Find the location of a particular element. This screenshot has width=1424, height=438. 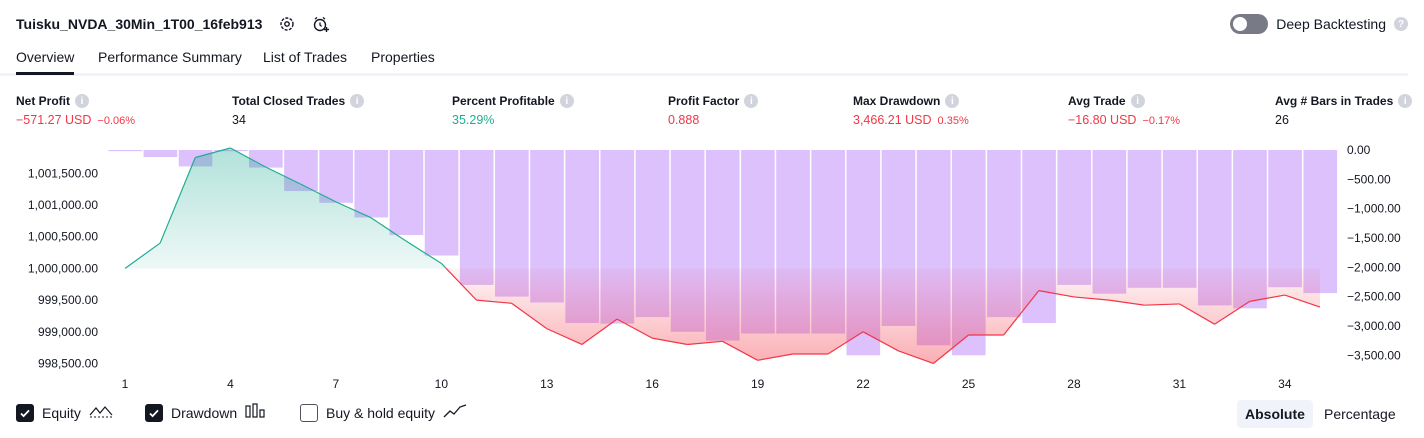

x-tick-label: 31 is located at coordinates (1180, 384).